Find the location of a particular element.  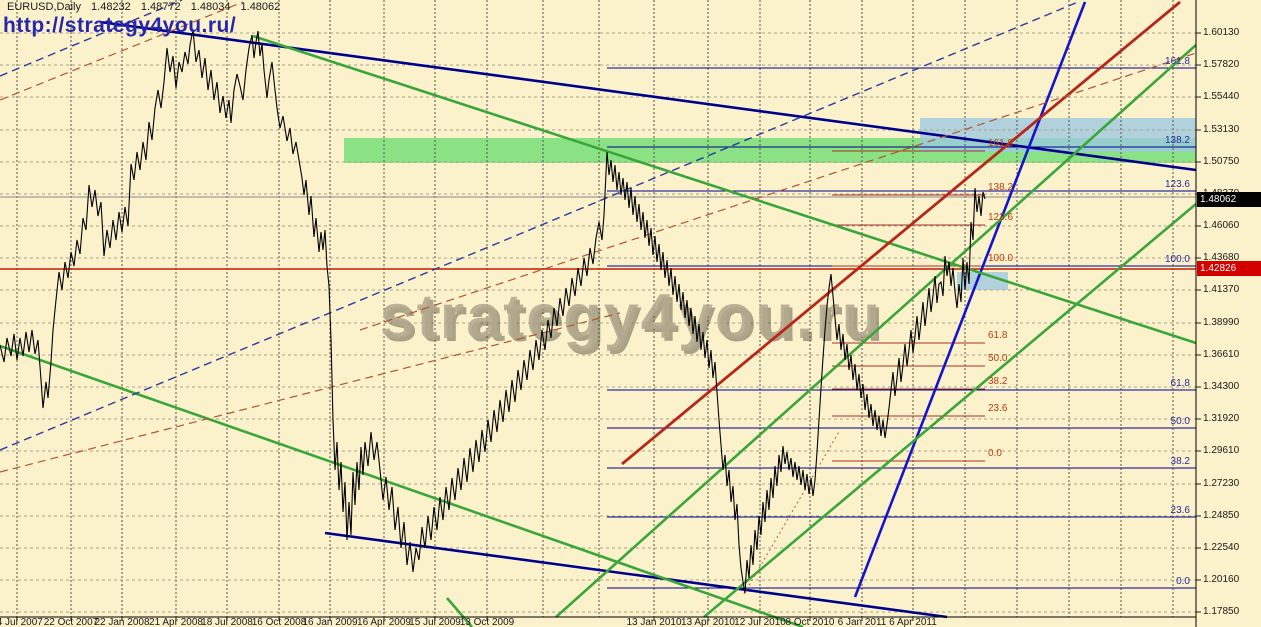

dashed-red-lowerleft is located at coordinates (310, 392).